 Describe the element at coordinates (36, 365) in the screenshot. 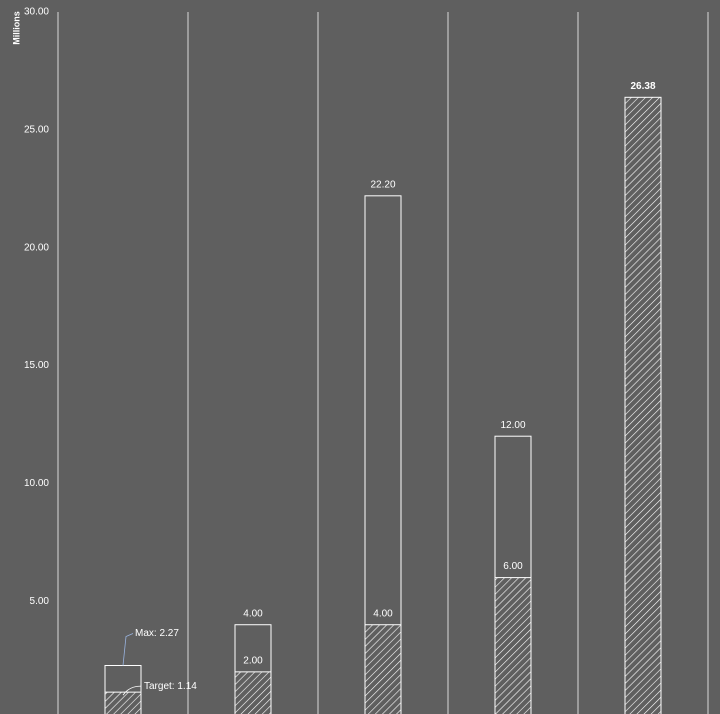

I see `y-tick-label: 15.00` at that location.